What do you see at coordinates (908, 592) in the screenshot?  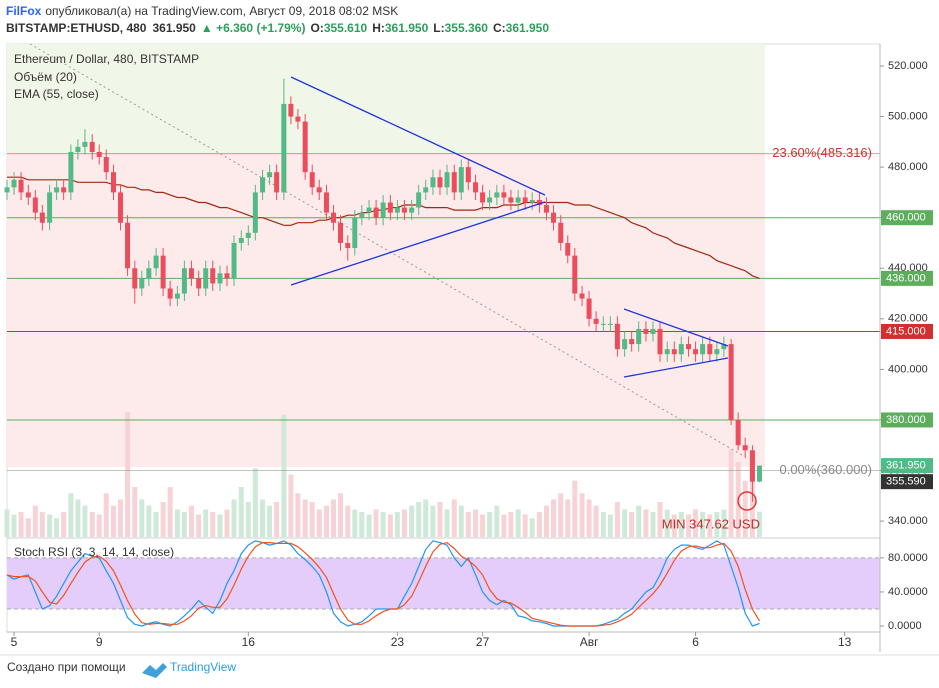 I see `y-tick-label: 40.0000` at bounding box center [908, 592].